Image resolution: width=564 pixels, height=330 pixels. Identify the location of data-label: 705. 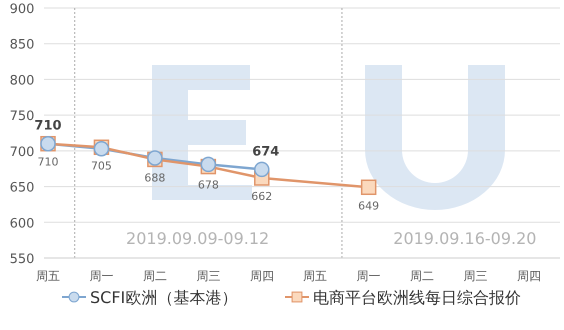
(101, 165).